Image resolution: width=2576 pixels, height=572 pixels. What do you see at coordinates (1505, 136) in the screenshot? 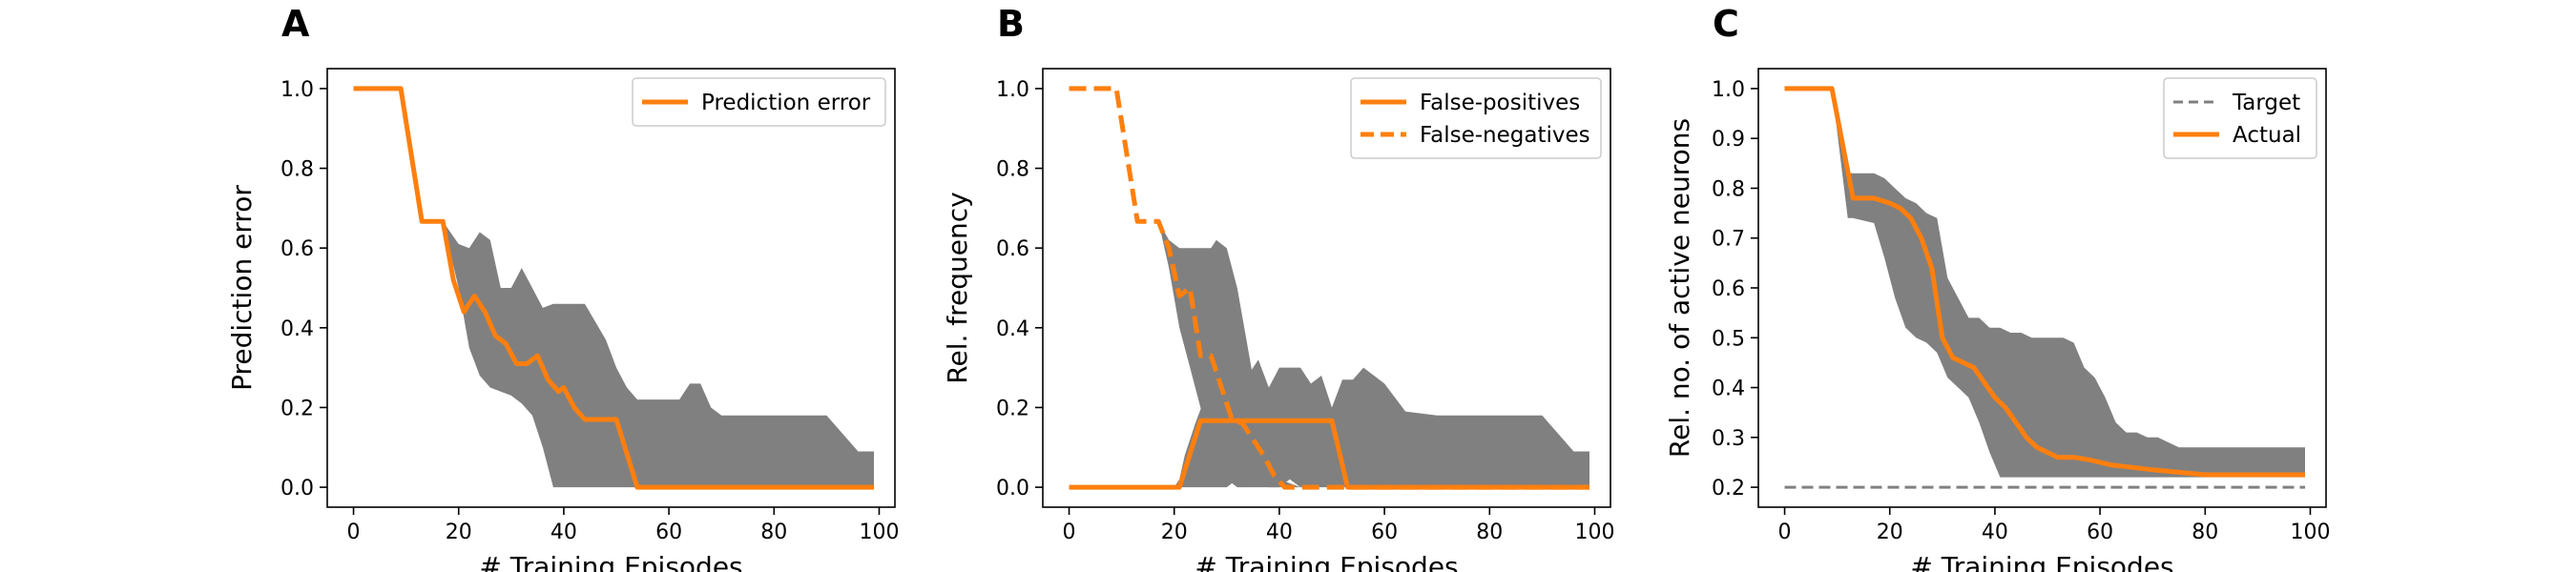
I see `legend-entry: False-negatives` at bounding box center [1505, 136].